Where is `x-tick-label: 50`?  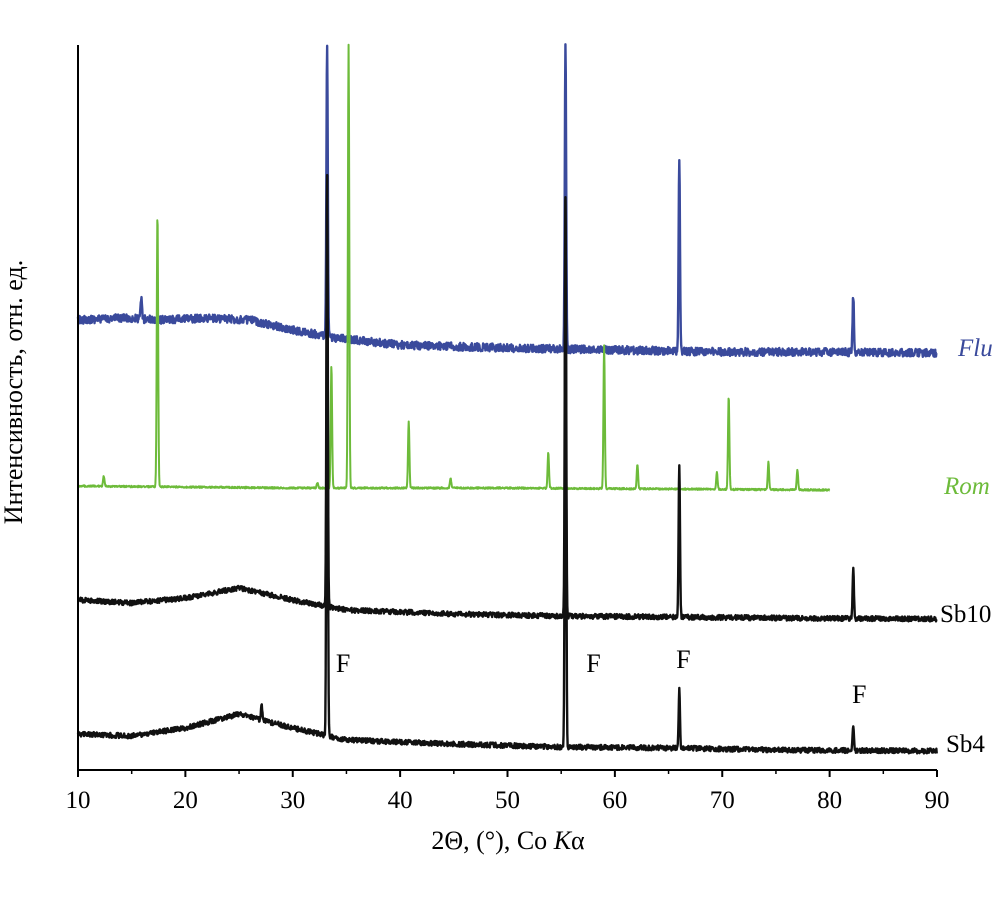
x-tick-label: 50 is located at coordinates (507, 800).